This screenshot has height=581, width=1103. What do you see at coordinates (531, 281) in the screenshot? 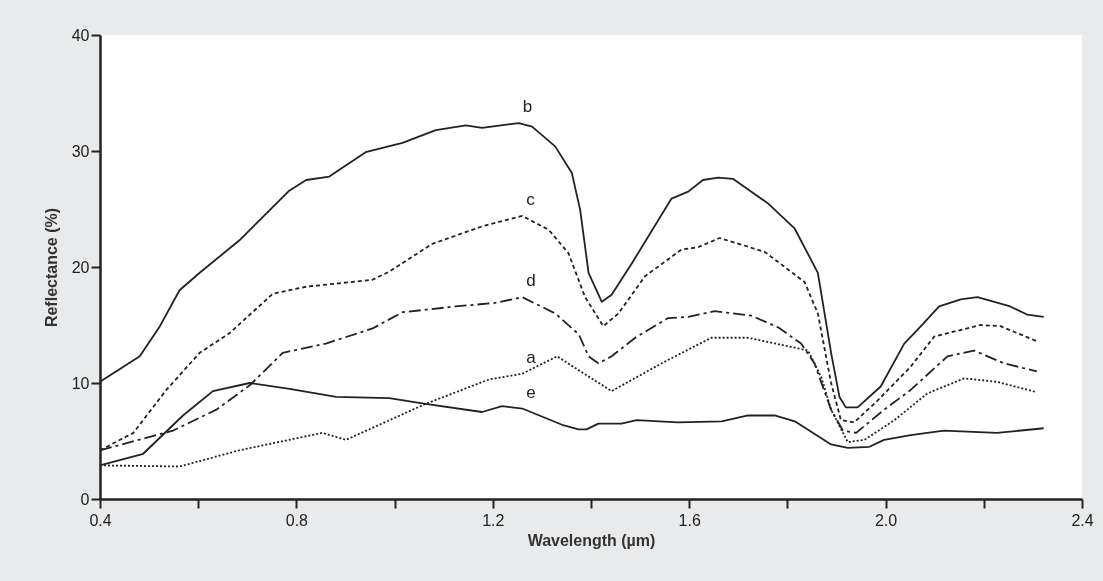
I see `series-label: d` at bounding box center [531, 281].